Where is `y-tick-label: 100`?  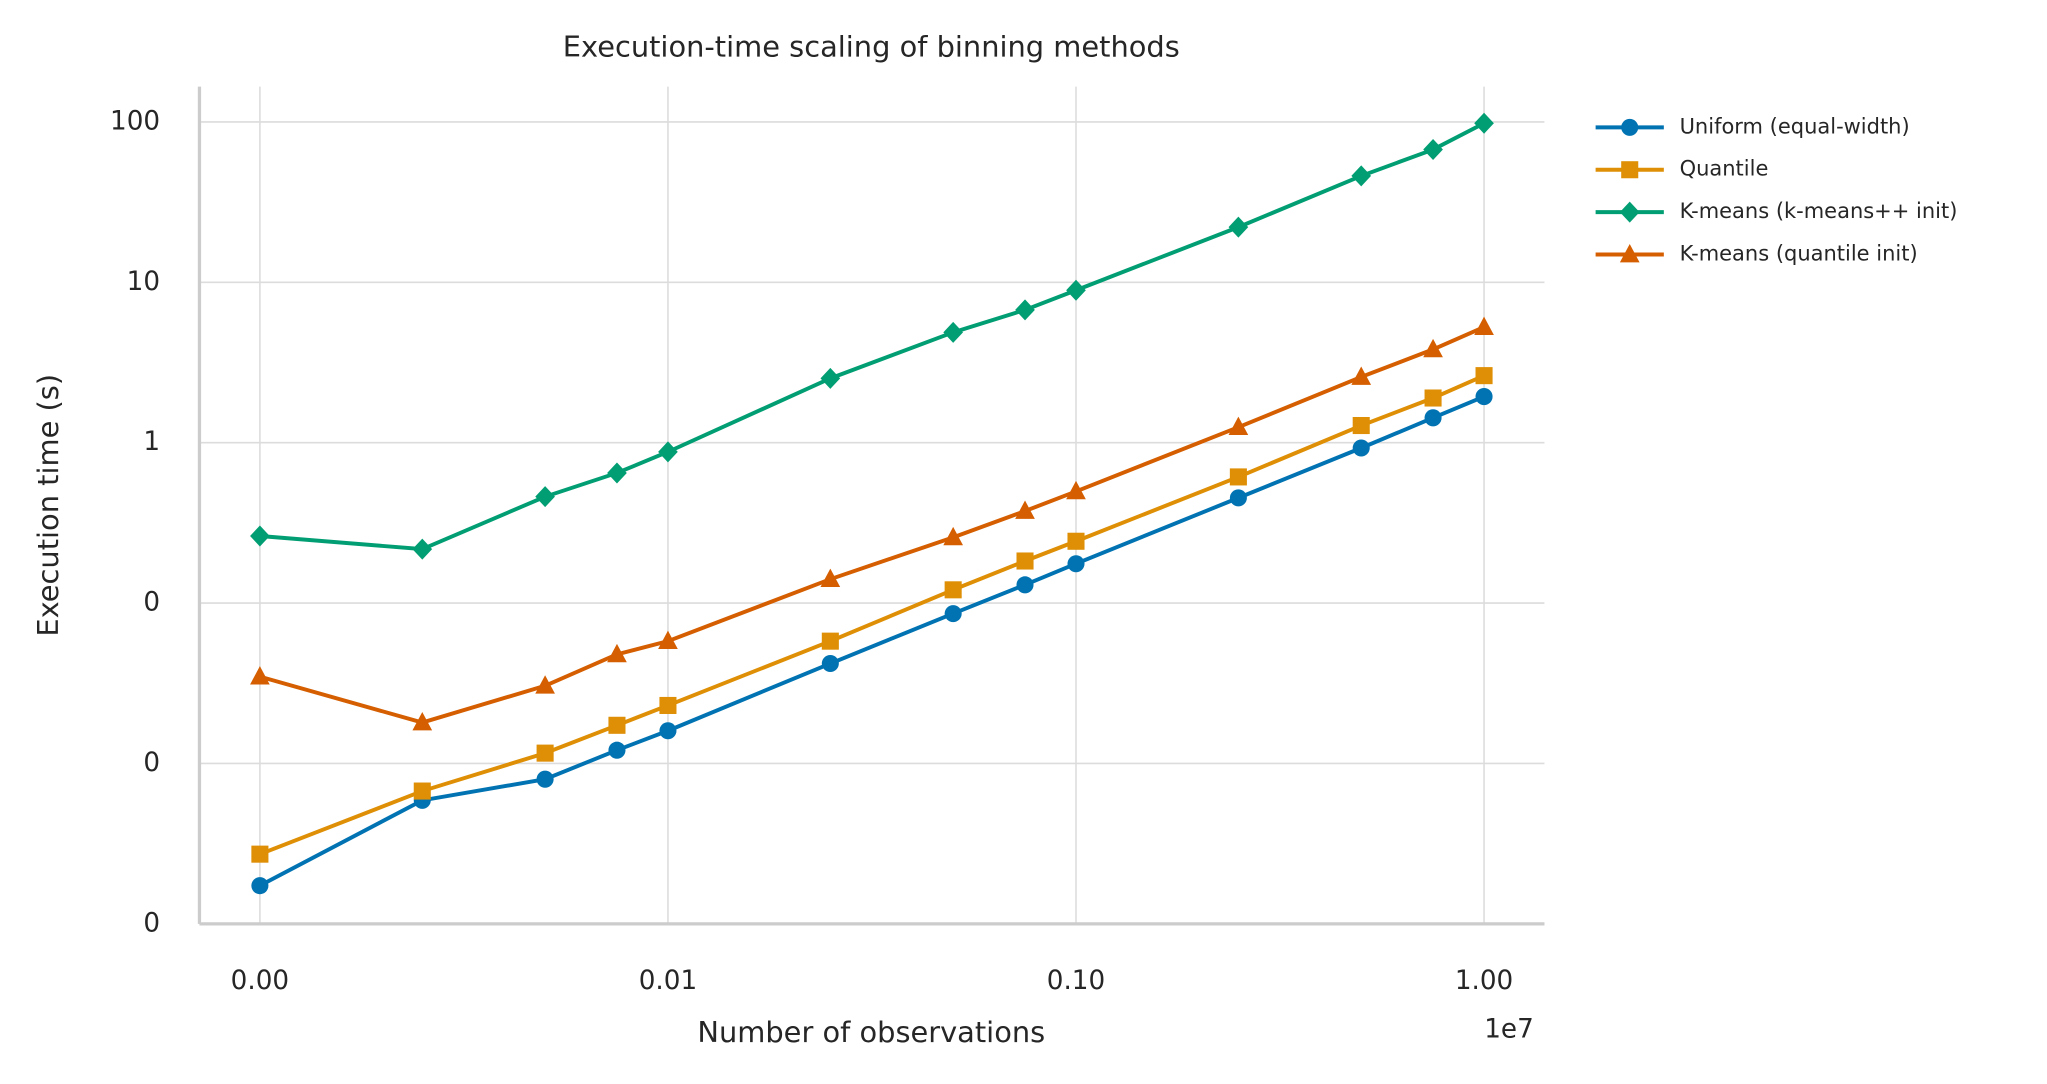 y-tick-label: 100 is located at coordinates (135, 121).